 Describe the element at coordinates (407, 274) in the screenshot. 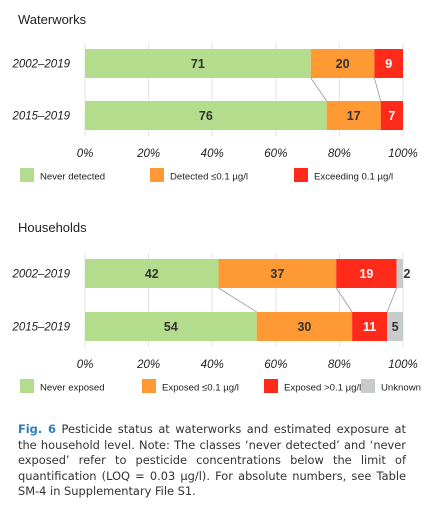

I see `data-label: 2` at that location.